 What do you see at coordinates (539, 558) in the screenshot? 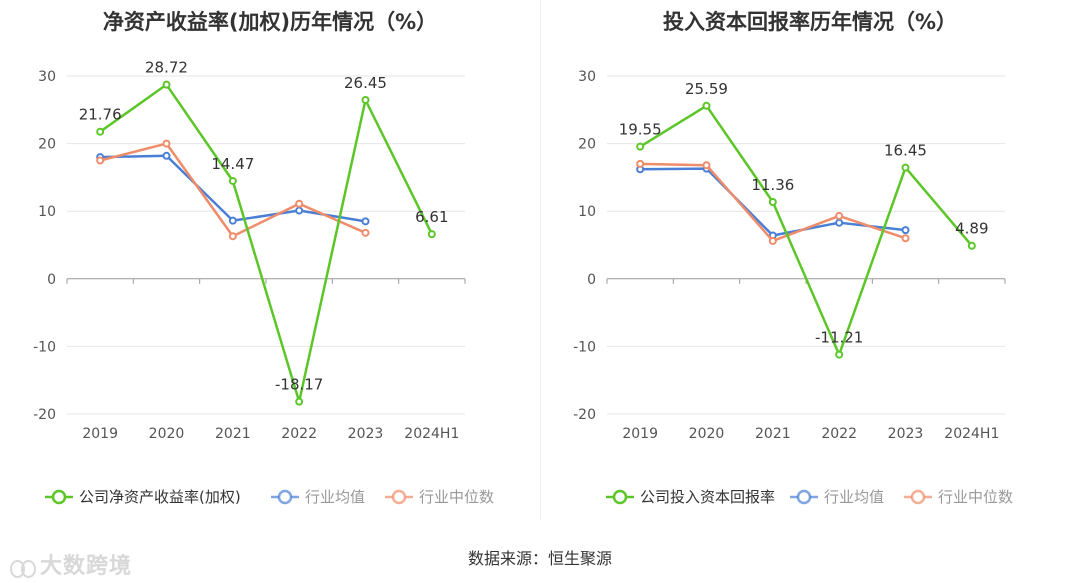
I see `data-source: 数据来源：恒生聚源` at bounding box center [539, 558].